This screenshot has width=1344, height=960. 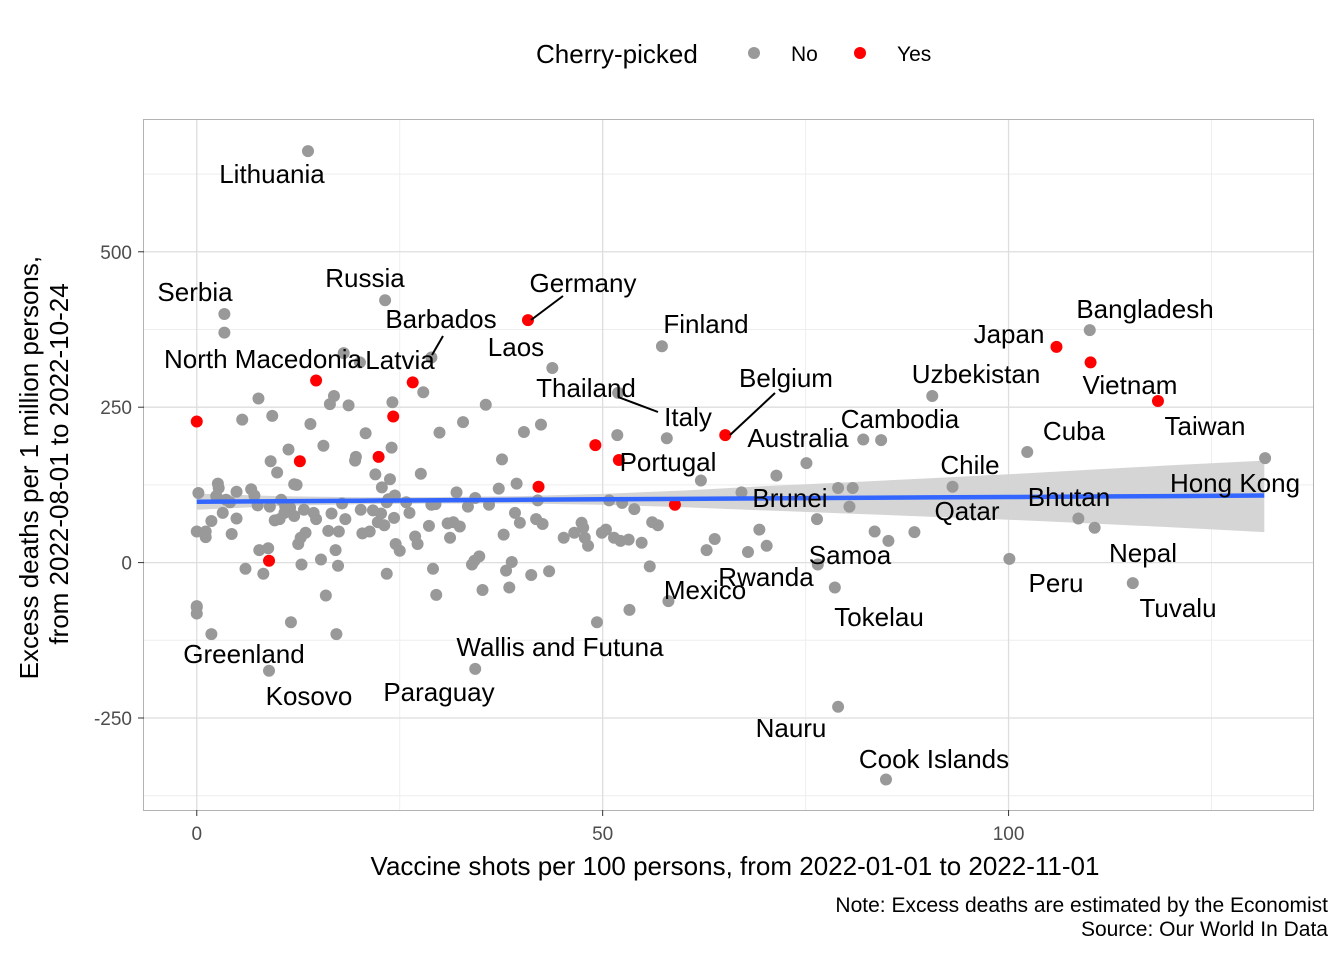 I want to click on x-tick-label: 100, so click(x=1009, y=834).